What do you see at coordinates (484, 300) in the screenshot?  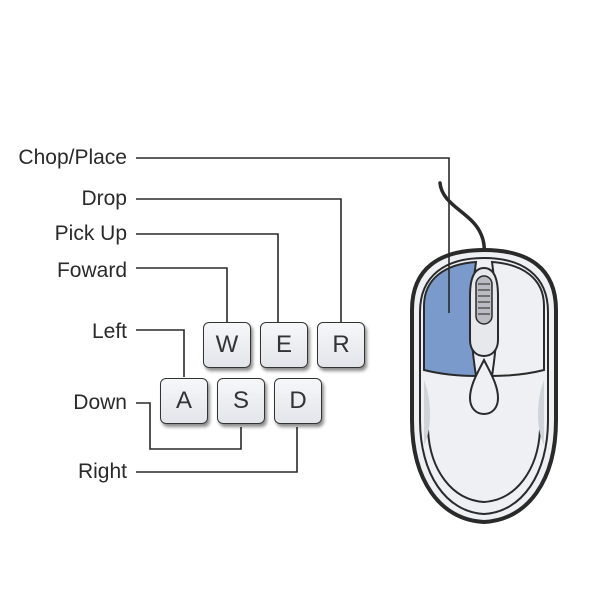 I see `scroll-wheel` at bounding box center [484, 300].